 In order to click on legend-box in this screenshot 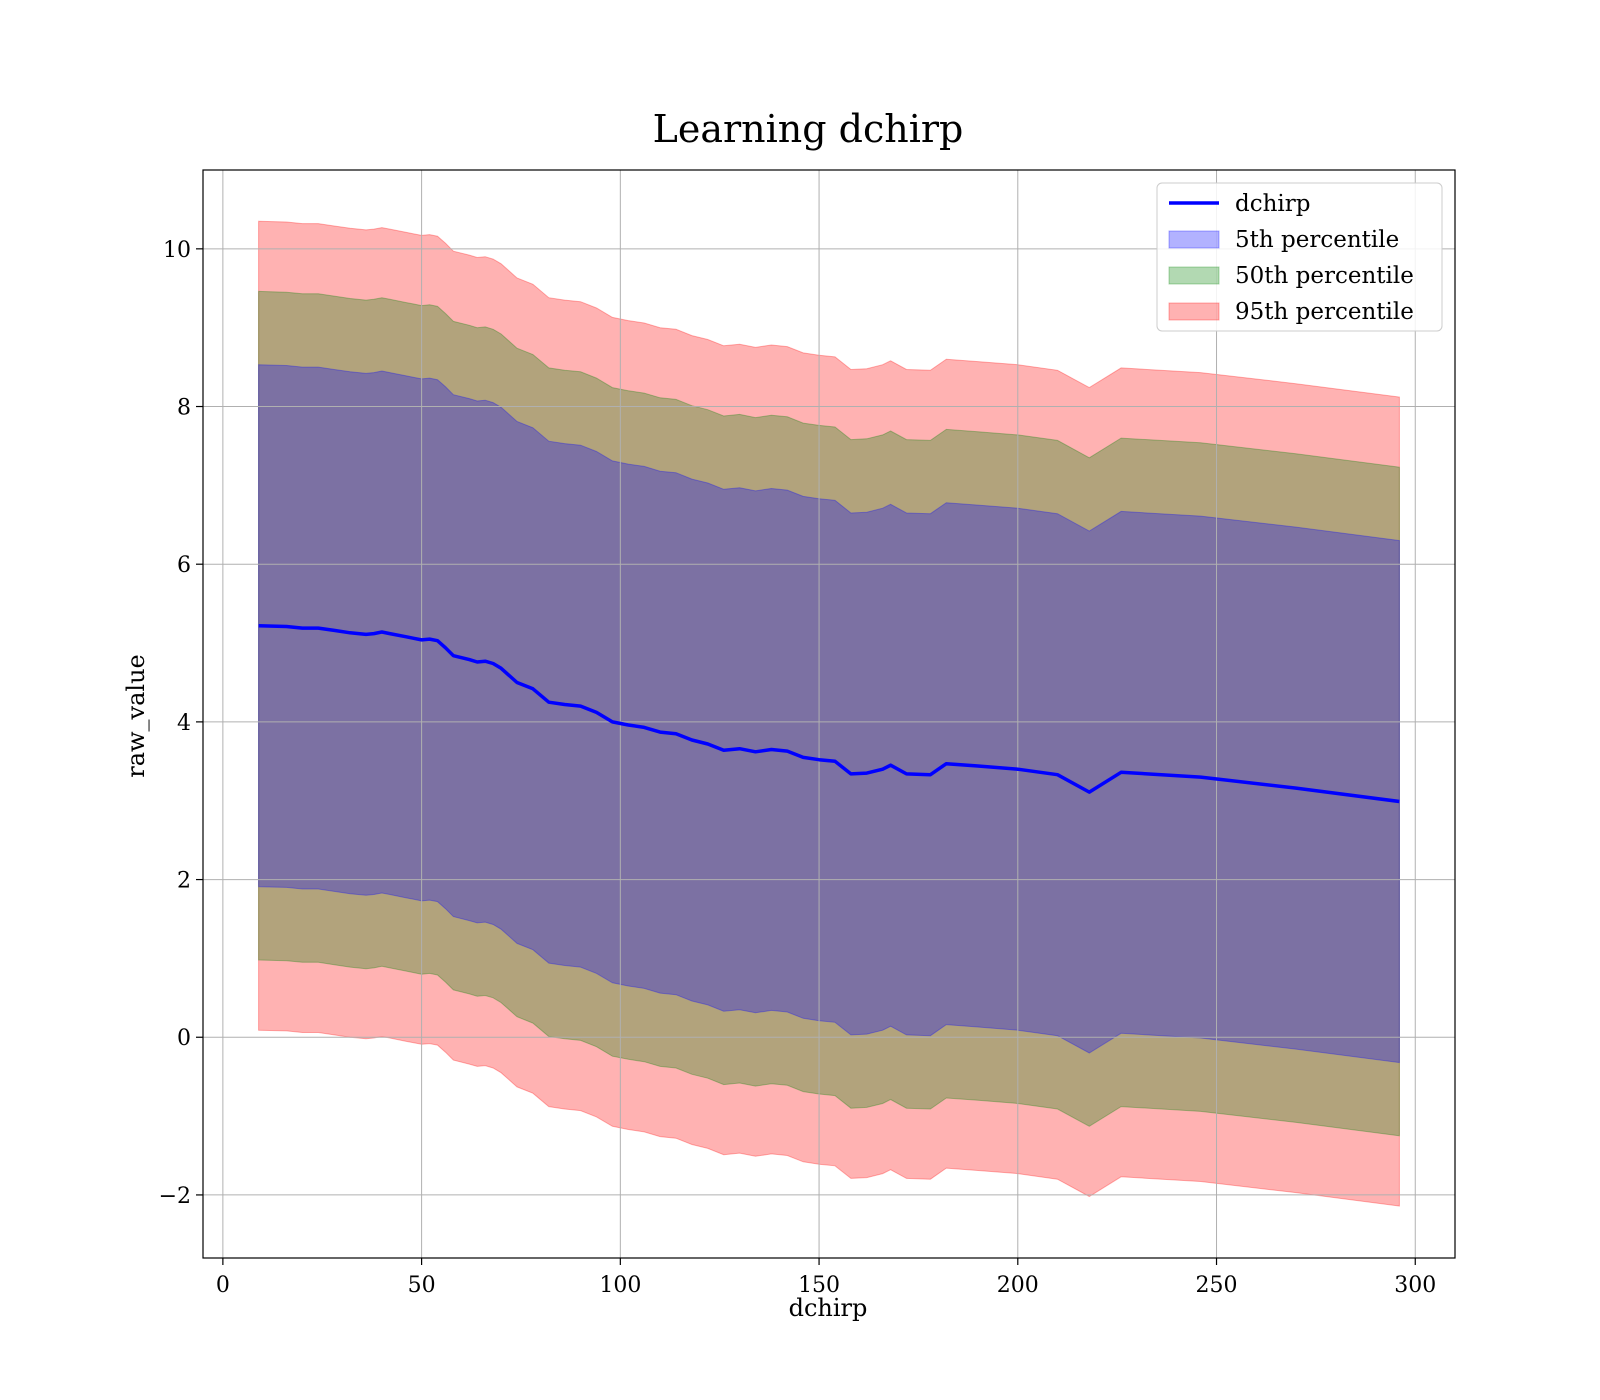, I will do `click(1299, 257)`.